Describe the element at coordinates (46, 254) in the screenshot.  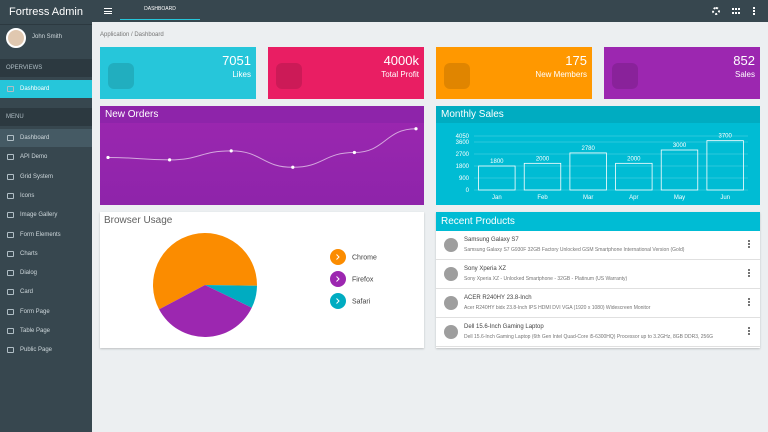
I see `nav-item: Charts` at that location.